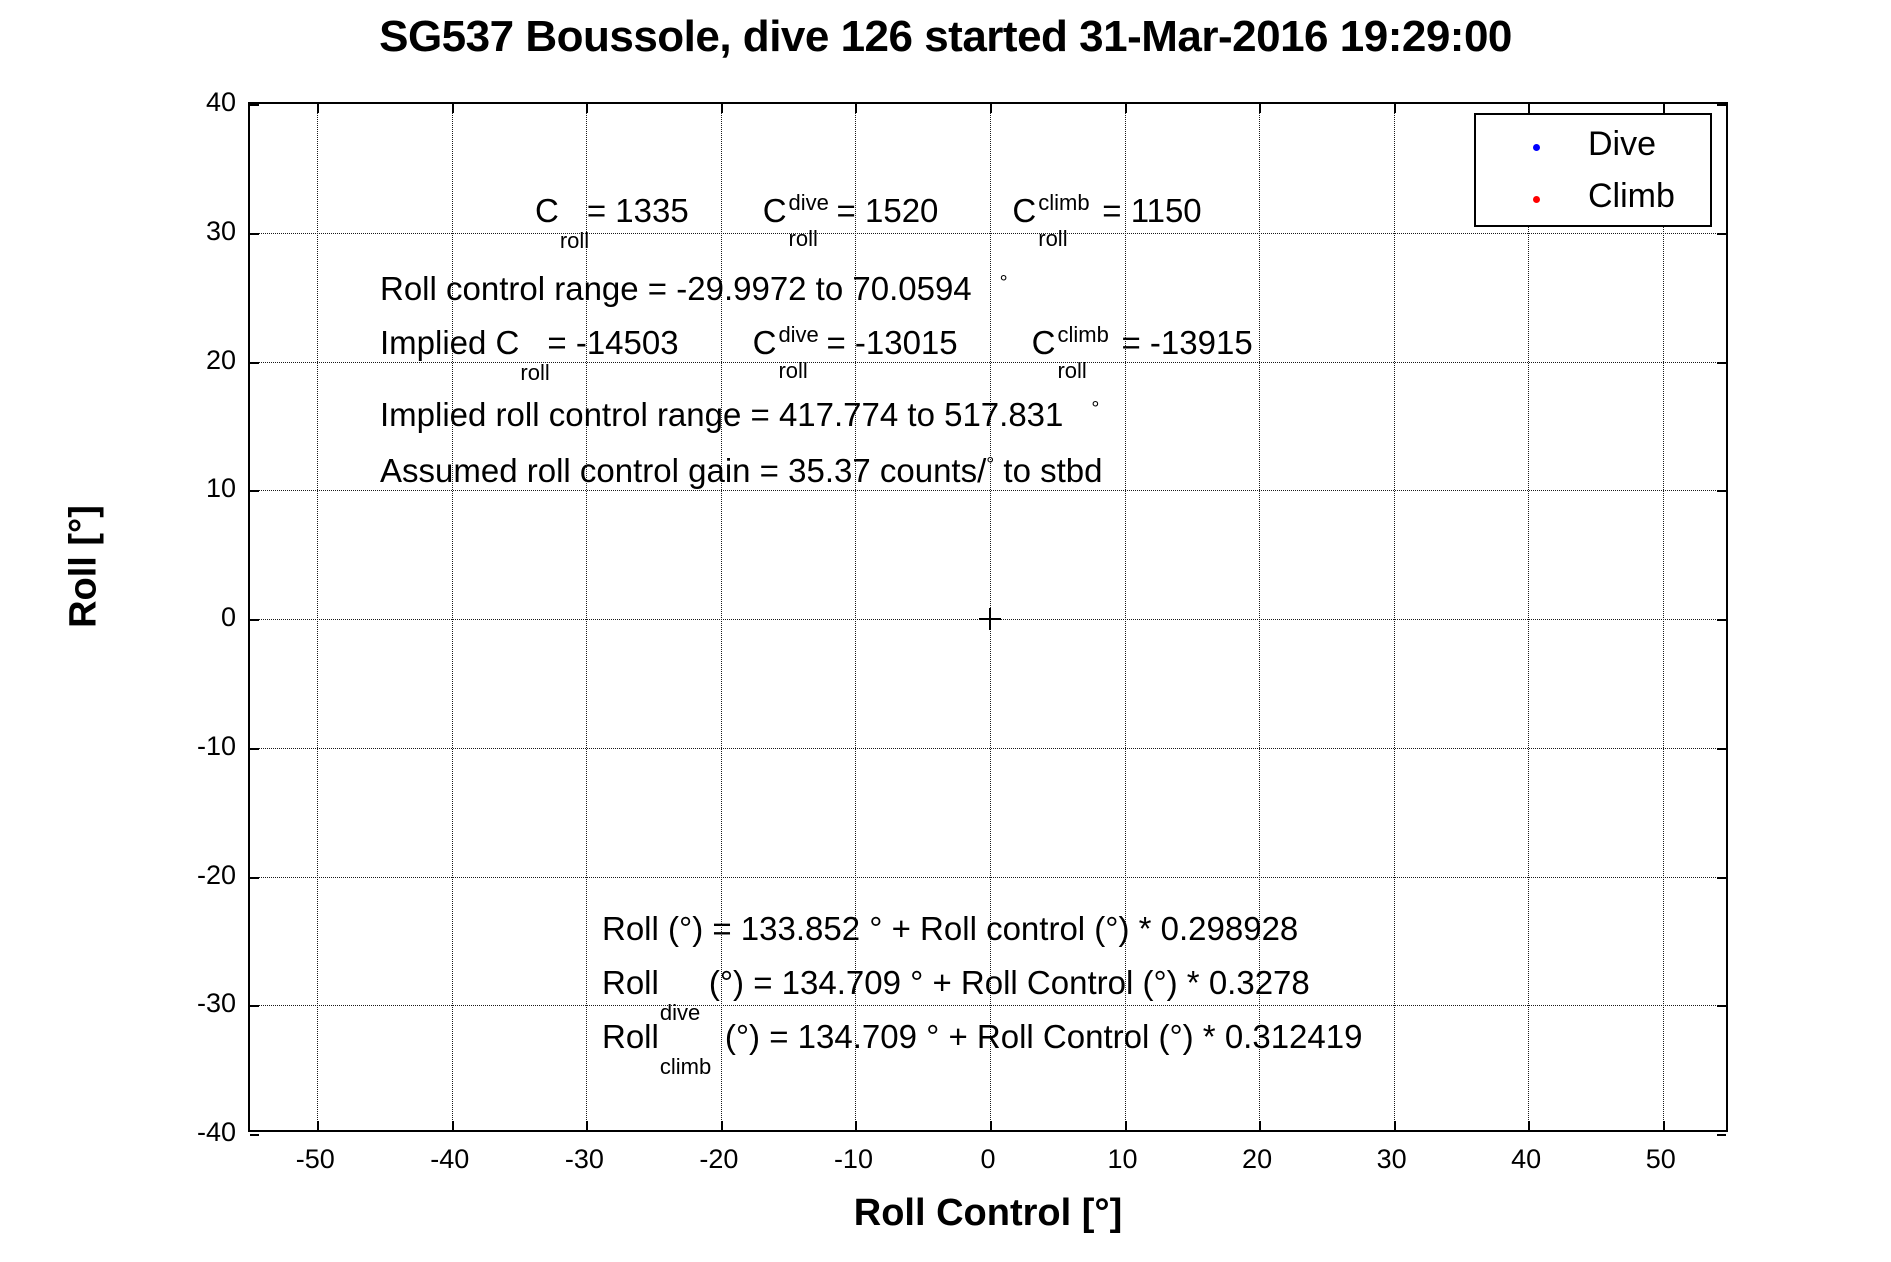 This screenshot has width=1891, height=1262. Describe the element at coordinates (1631, 196) in the screenshot. I see `legend-label: Climb` at that location.